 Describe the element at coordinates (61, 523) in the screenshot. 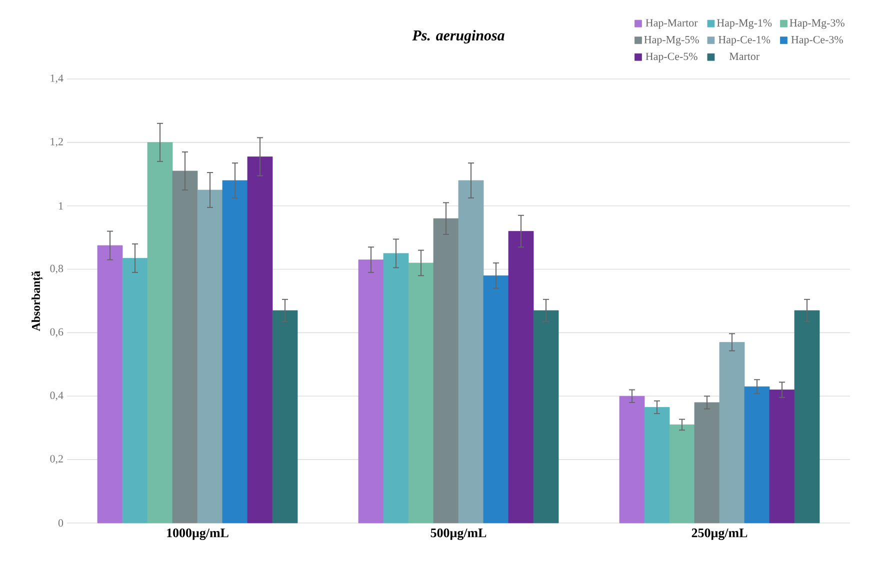

I see `y-tick-label: 0` at that location.